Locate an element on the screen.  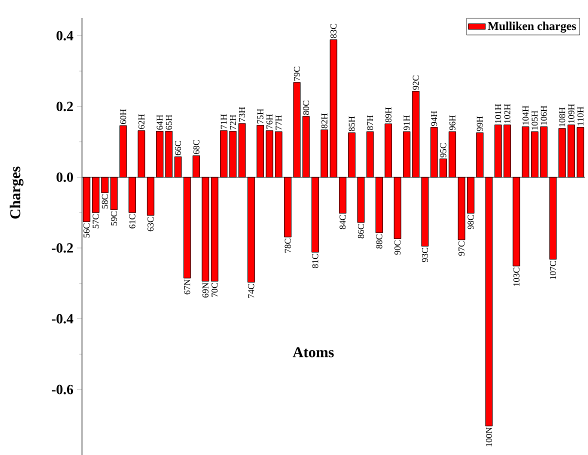
x-tick-label: 100N is located at coordinates (489, 436).